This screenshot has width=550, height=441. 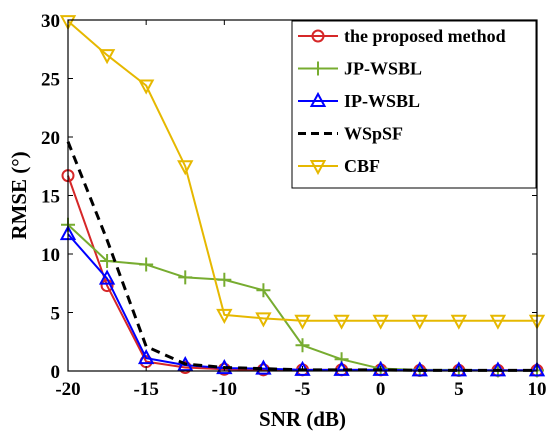 I want to click on legend-label: WSpSF, so click(x=373, y=134).